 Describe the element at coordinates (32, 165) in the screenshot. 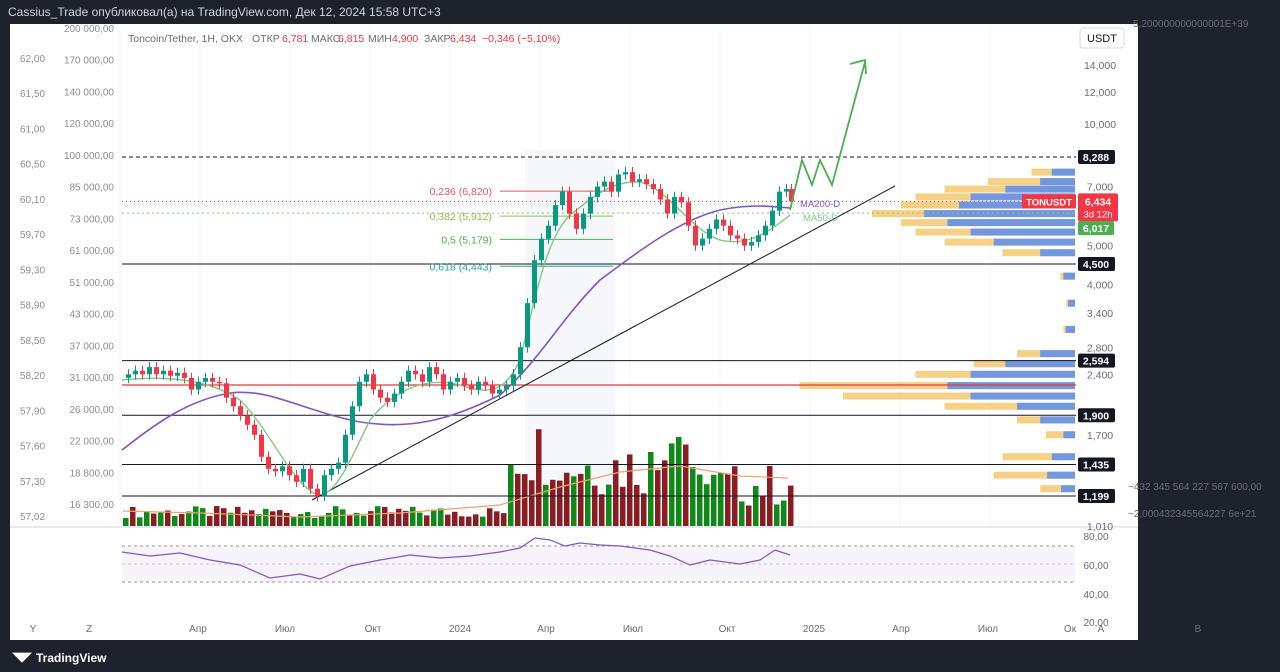

I see `left-axis-1-label: 60,50` at that location.